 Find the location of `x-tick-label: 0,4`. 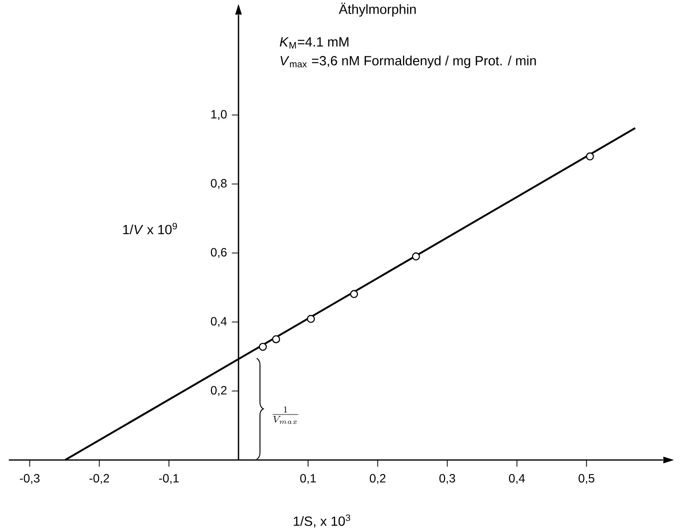

x-tick-label: 0,4 is located at coordinates (517, 479).